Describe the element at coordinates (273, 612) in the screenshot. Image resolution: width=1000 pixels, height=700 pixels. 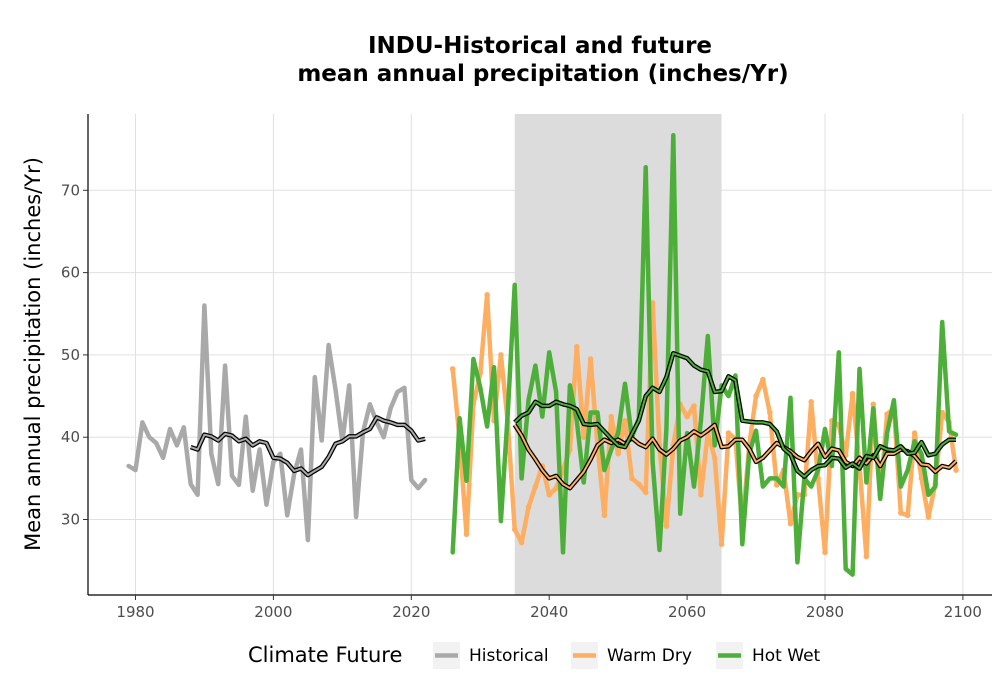
I see `x-tick-label: 2000` at that location.